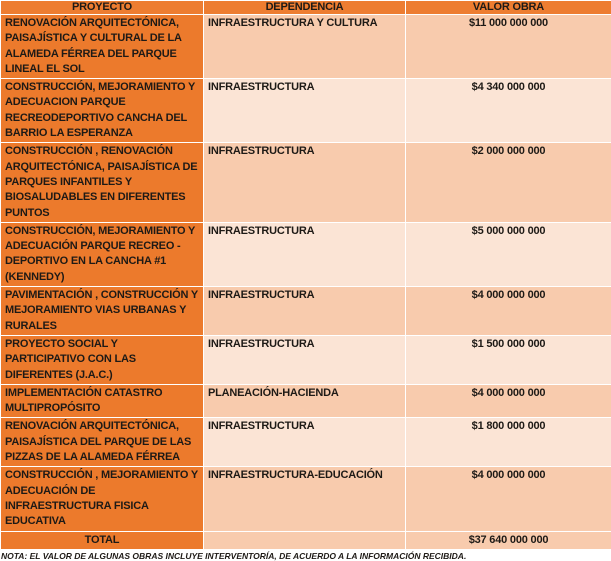 The height and width of the screenshot is (561, 611). What do you see at coordinates (508, 8) in the screenshot?
I see `header-valor: VALOR OBRA` at bounding box center [508, 8].